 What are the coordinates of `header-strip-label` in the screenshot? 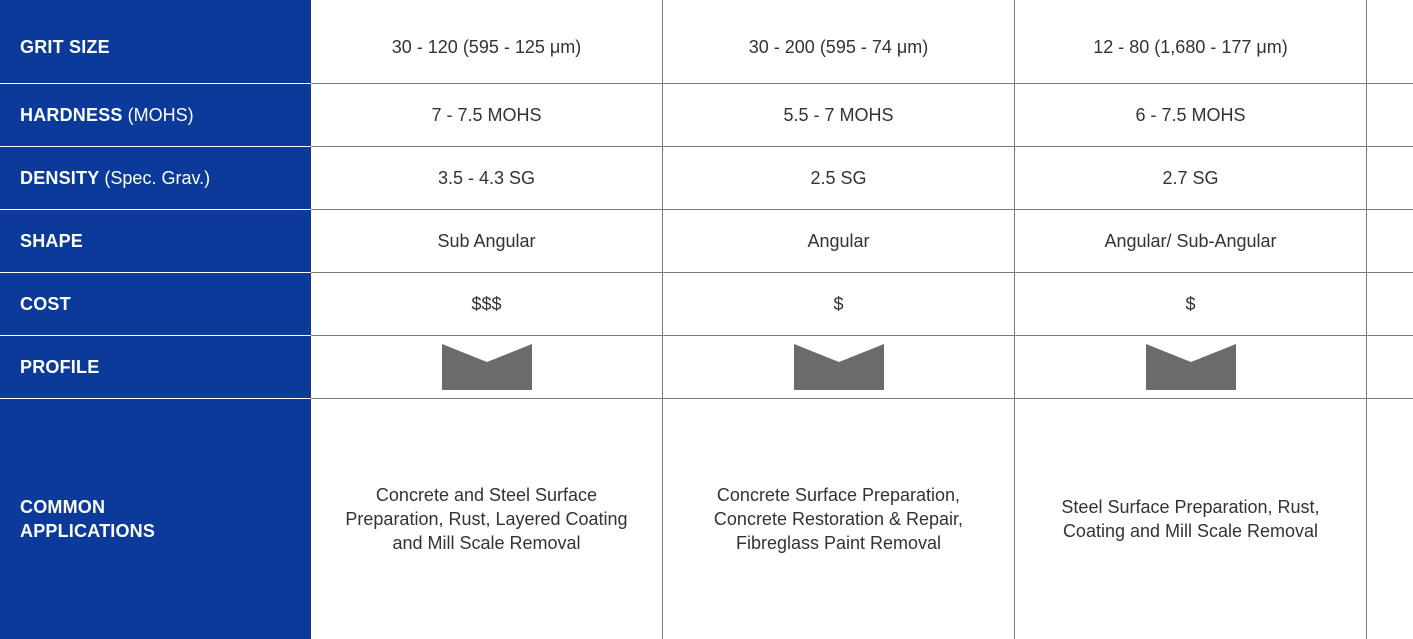 It's located at (155, 6).